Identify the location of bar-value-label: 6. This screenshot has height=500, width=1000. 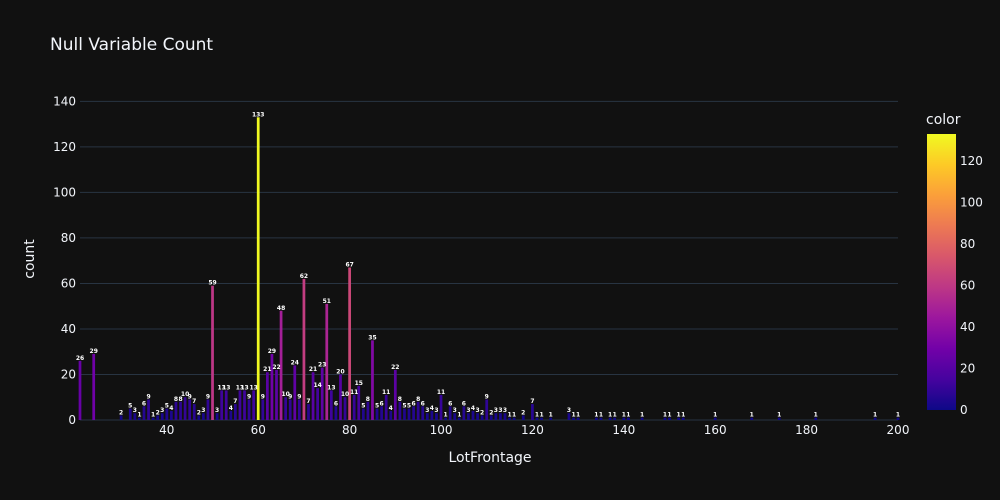
(336, 403).